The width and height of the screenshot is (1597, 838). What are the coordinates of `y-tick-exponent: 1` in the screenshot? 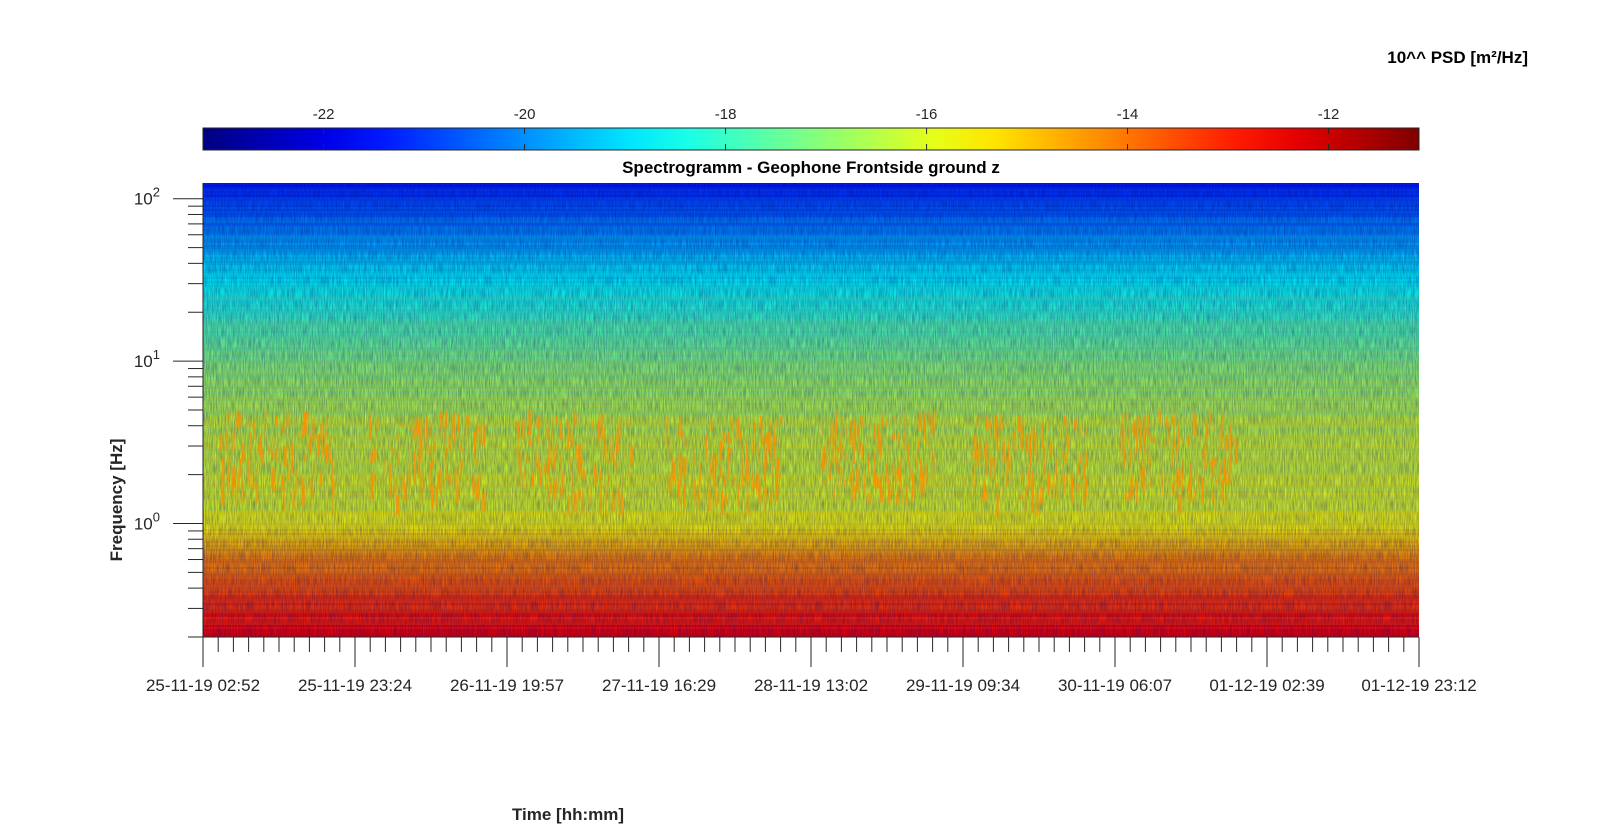 It's located at (156, 354).